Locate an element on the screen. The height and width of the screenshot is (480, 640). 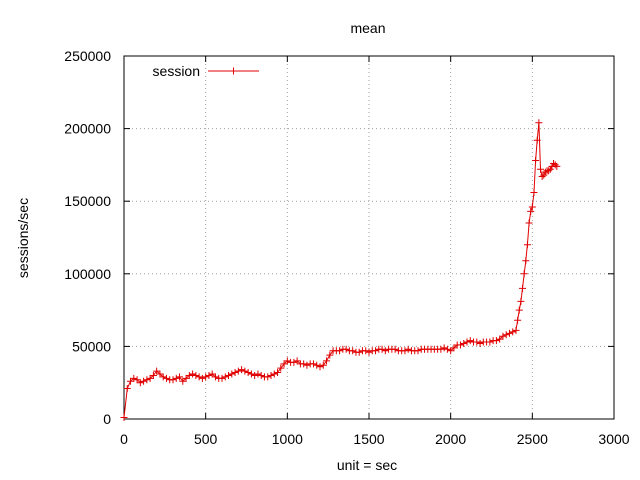
y-tick-label: 150000 is located at coordinates (87, 201).